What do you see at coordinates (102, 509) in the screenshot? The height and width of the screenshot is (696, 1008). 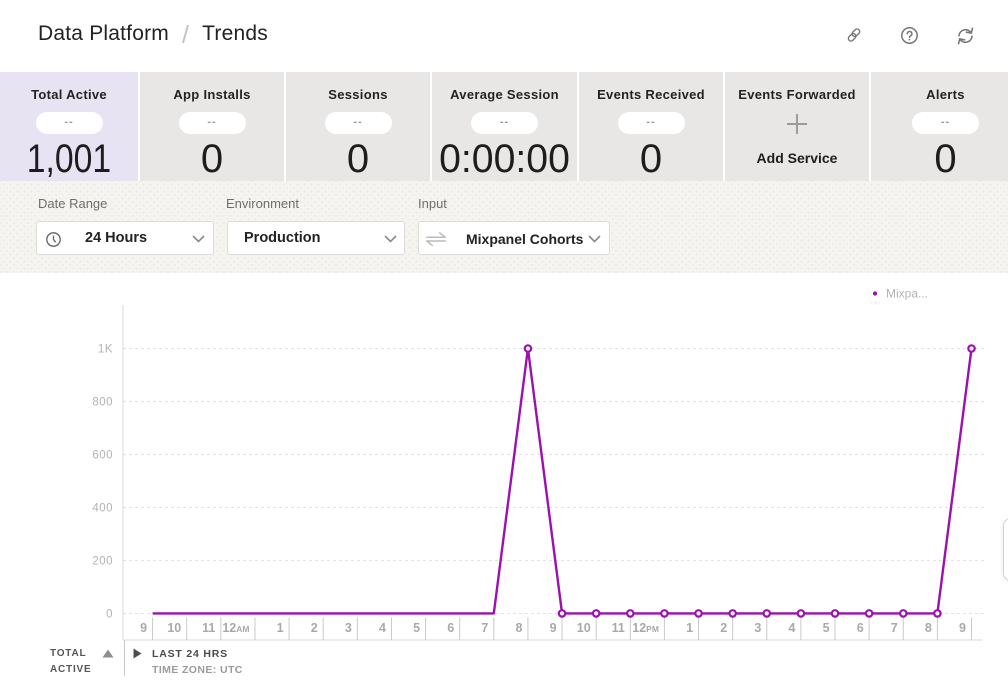 I see `svg-text: 400` at bounding box center [102, 509].